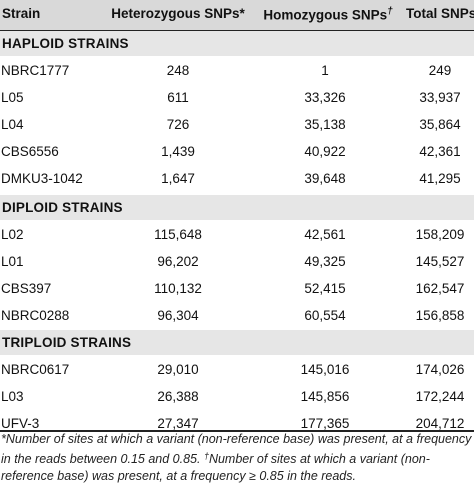 The height and width of the screenshot is (485, 474). What do you see at coordinates (325, 288) in the screenshot?
I see `cell-homozygous: 52,415` at bounding box center [325, 288].